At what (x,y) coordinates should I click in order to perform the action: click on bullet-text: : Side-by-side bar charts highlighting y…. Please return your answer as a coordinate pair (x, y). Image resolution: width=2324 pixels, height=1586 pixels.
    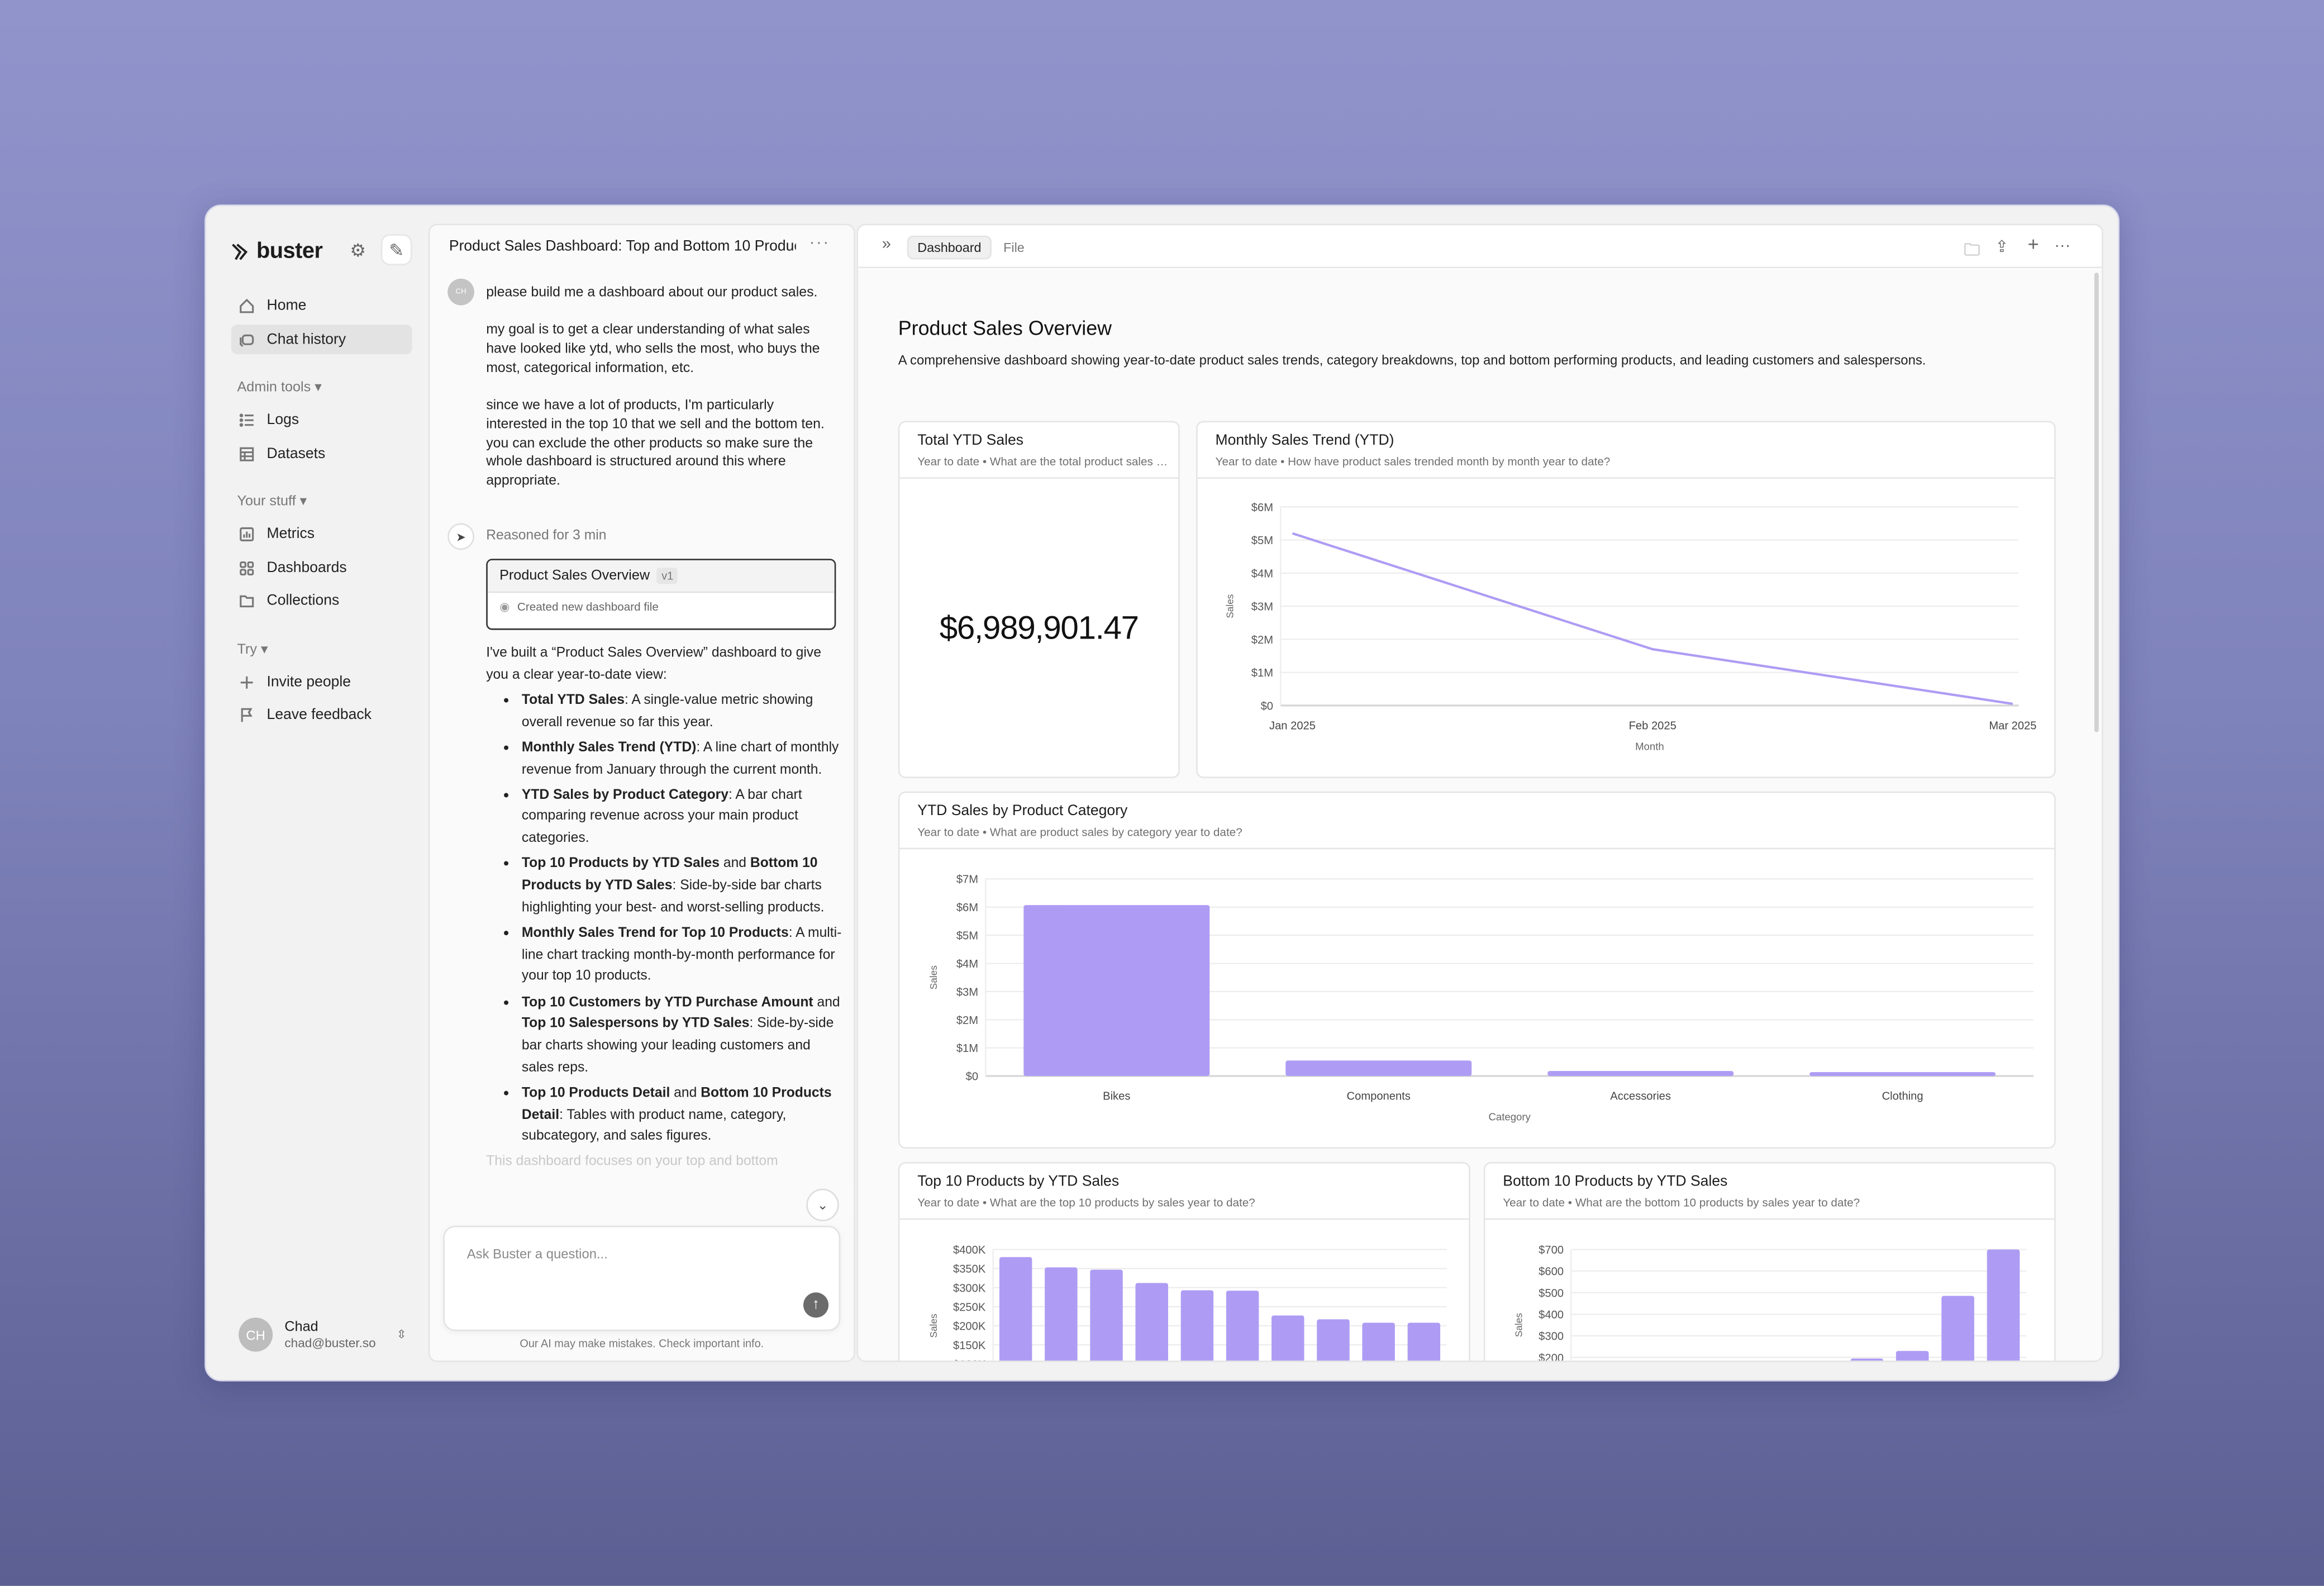
    Looking at the image, I should click on (673, 896).